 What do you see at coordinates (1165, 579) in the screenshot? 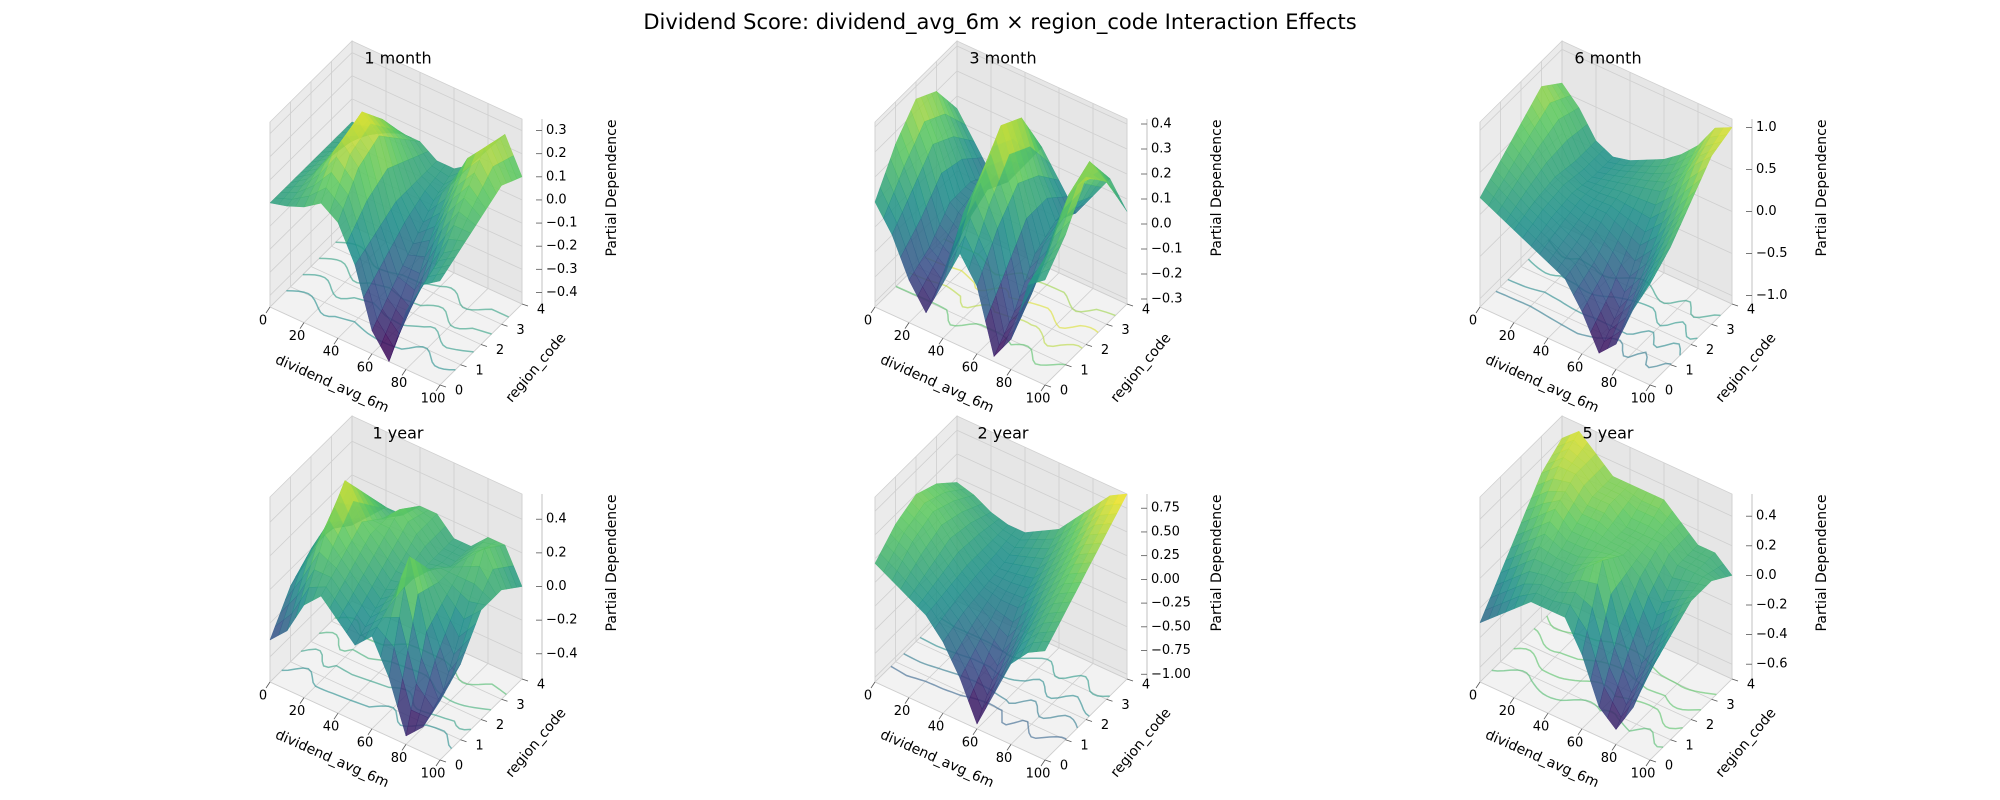
I see `z-tick-label: 0.00` at bounding box center [1165, 579].